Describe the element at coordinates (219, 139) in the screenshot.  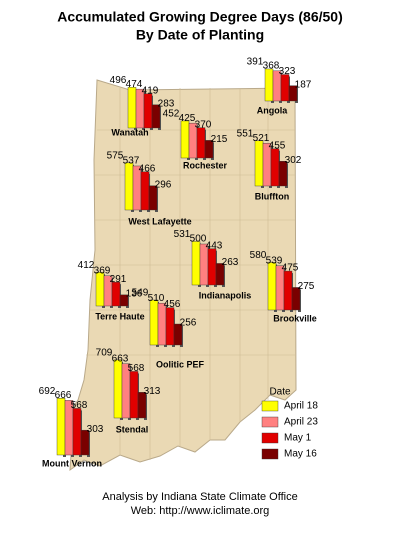
I see `value-label: 215` at that location.